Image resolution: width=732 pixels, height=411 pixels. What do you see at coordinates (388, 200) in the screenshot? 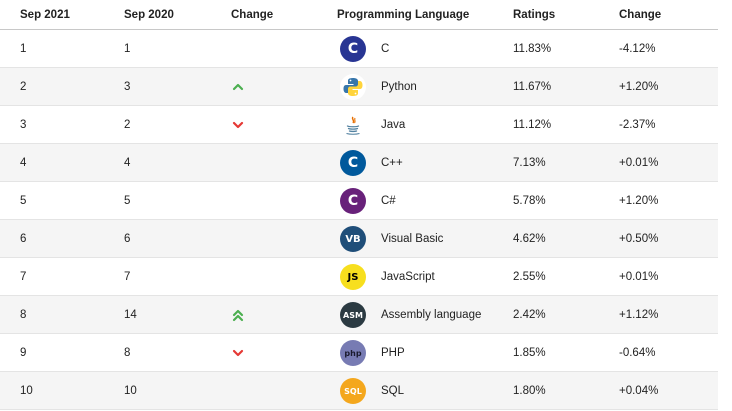
I see `language-name: C#` at bounding box center [388, 200].